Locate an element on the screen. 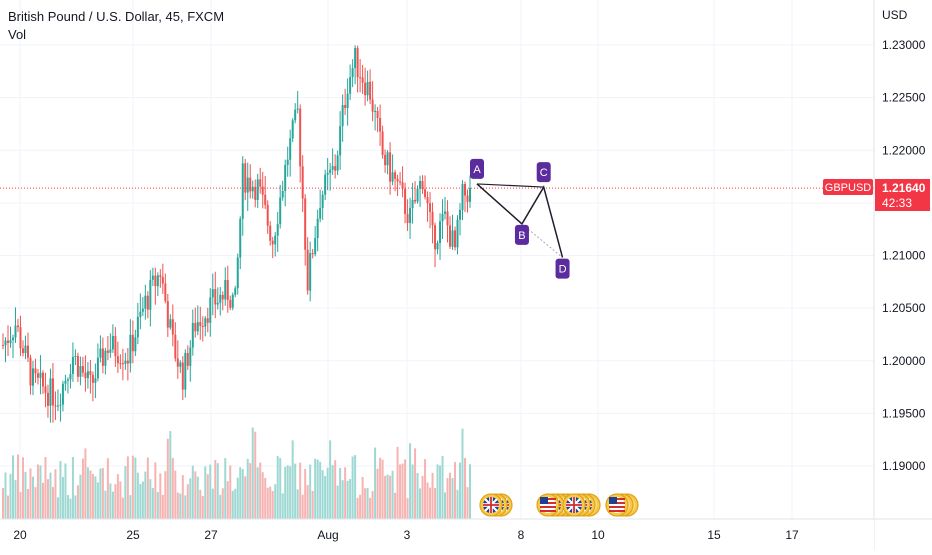 The image size is (932, 555). flag-cross-red is located at coordinates (491, 505).